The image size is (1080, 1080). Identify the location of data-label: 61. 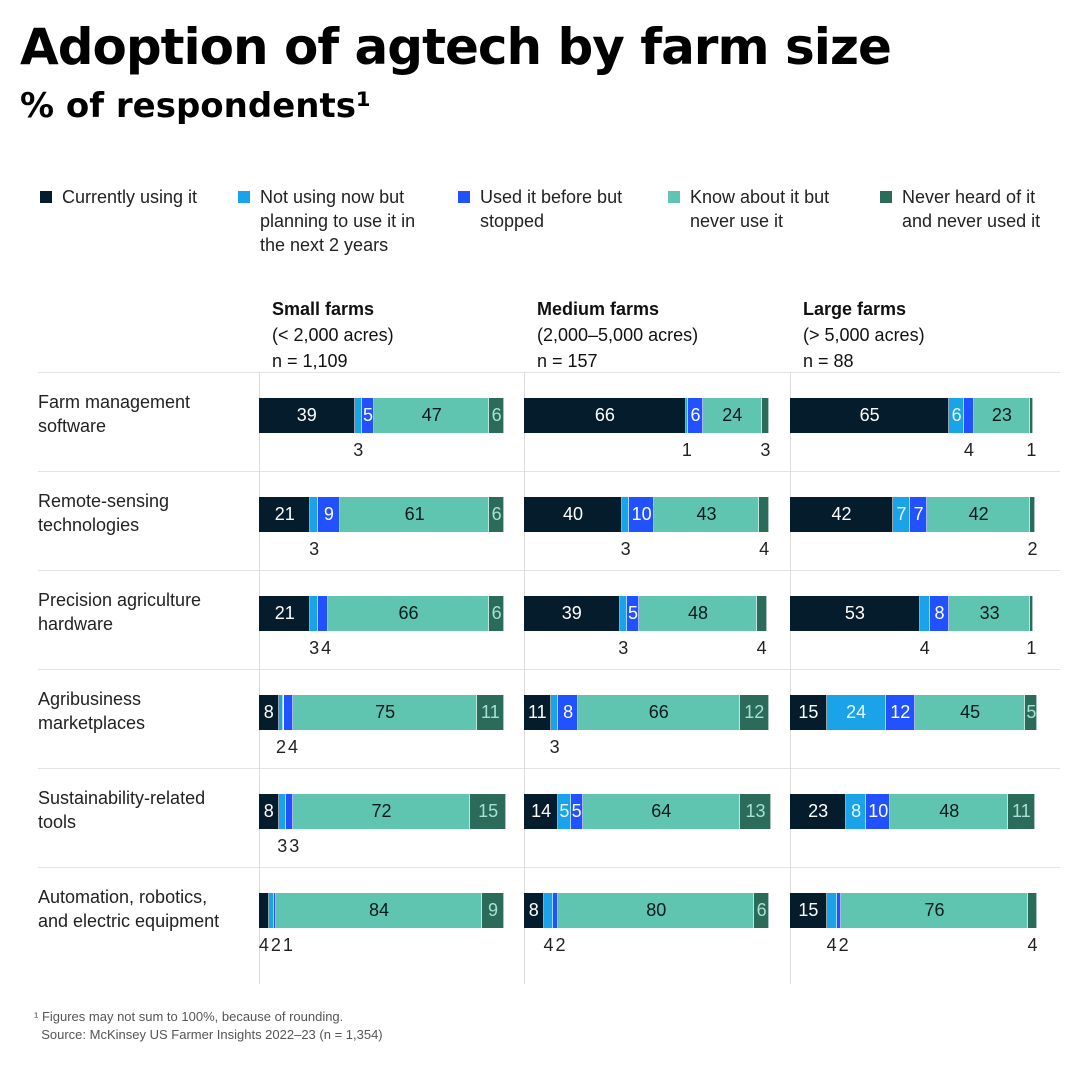
(414, 514).